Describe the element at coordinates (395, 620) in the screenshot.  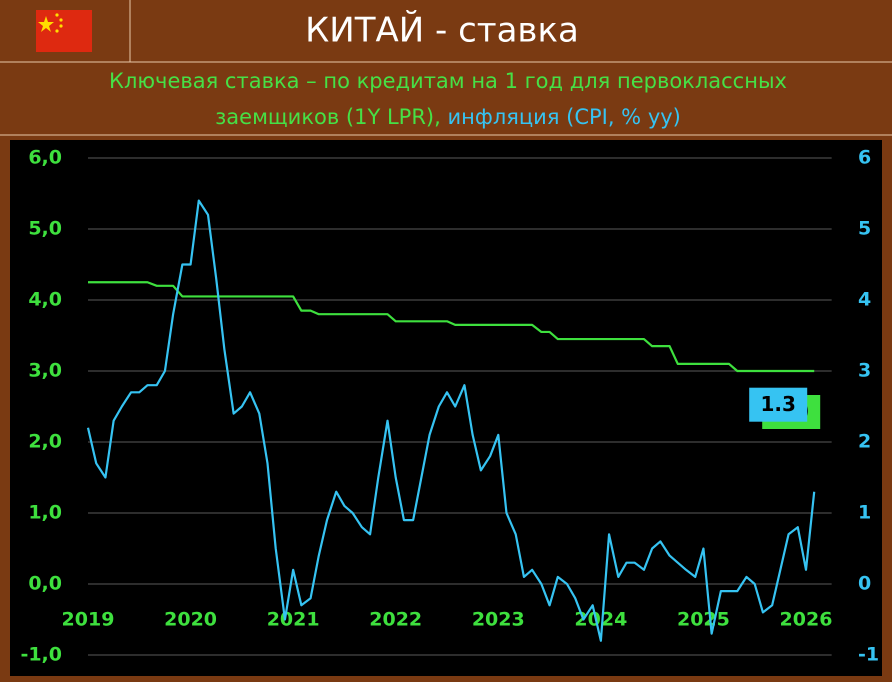
I see `x-tick-label: 2022` at that location.